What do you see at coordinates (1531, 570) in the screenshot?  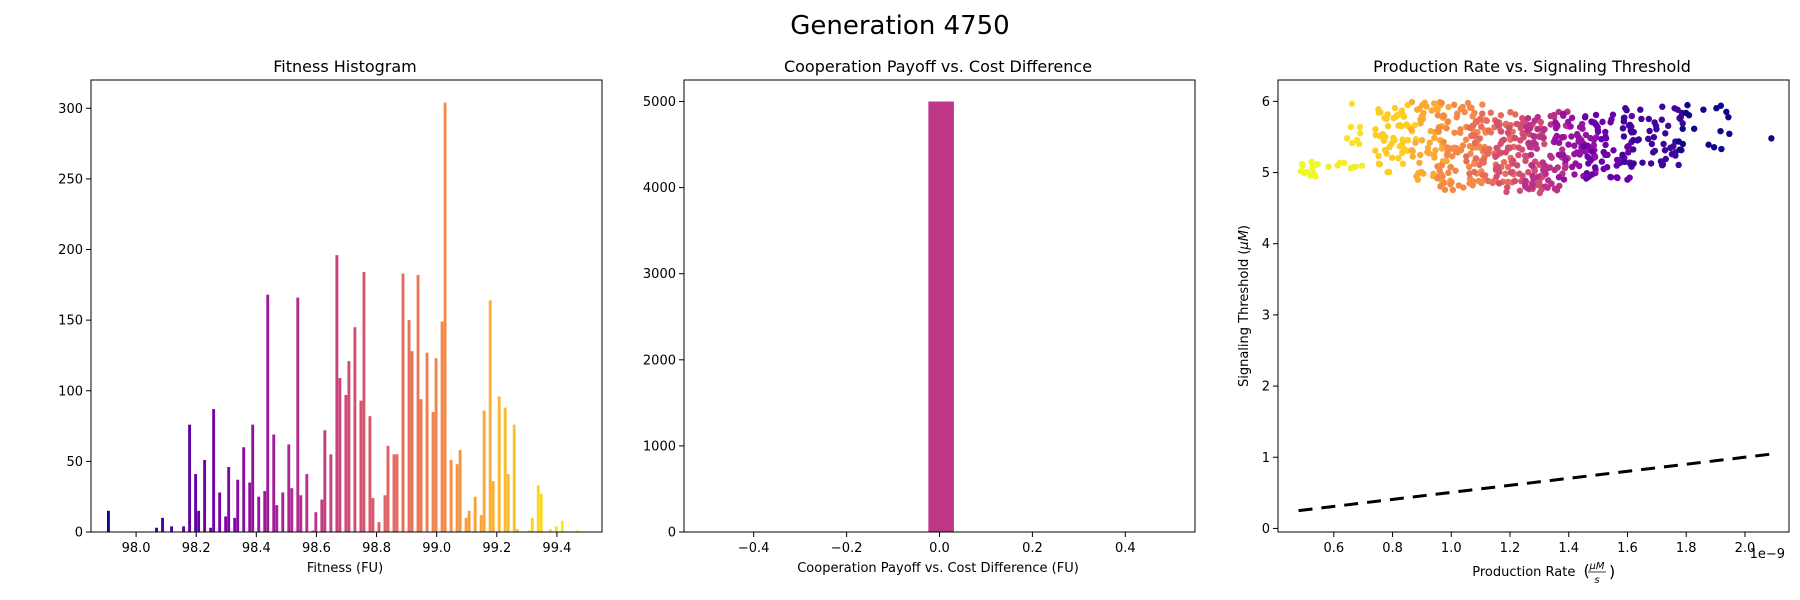 I see `production-rate-xlabel: Production Rate (` at bounding box center [1531, 570].